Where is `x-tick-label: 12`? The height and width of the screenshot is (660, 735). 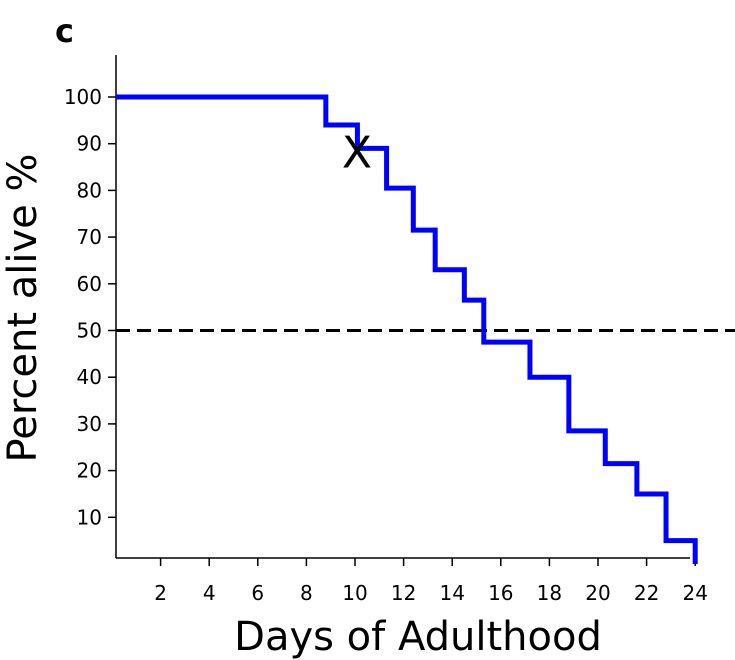
x-tick-label: 12 is located at coordinates (403, 593).